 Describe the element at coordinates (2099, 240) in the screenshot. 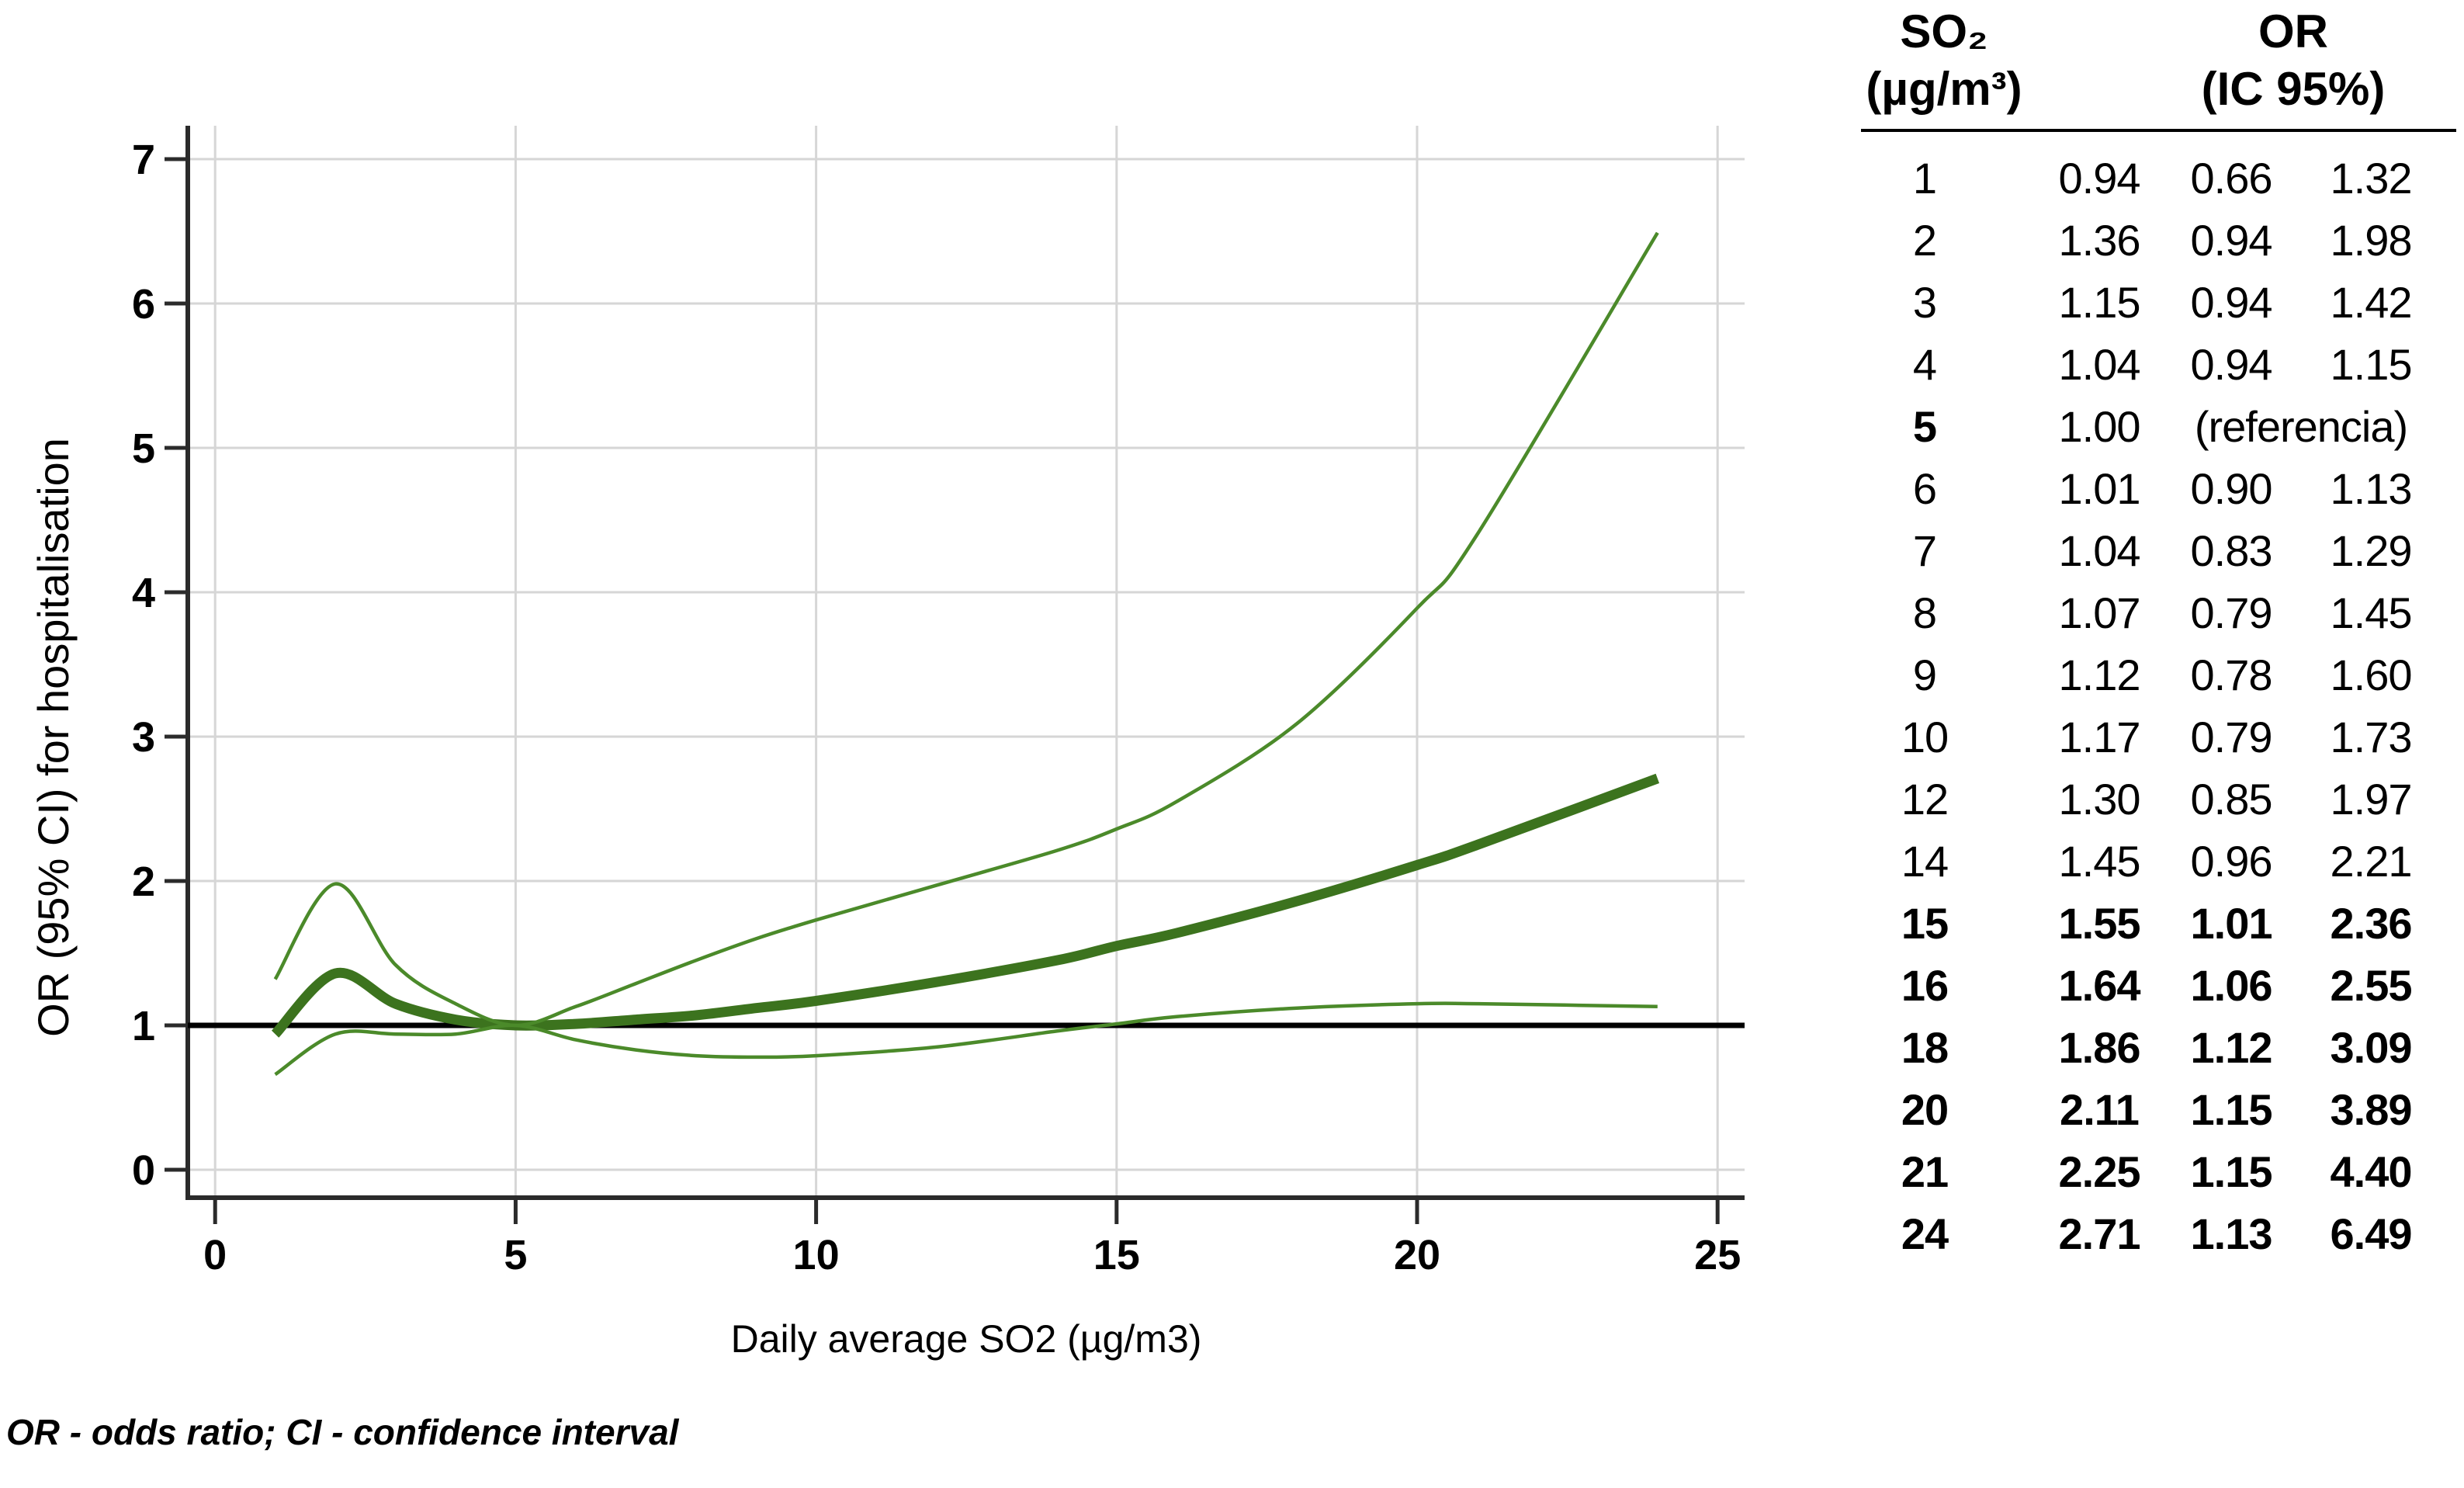

I see `or-value-cell: 1.36` at that location.